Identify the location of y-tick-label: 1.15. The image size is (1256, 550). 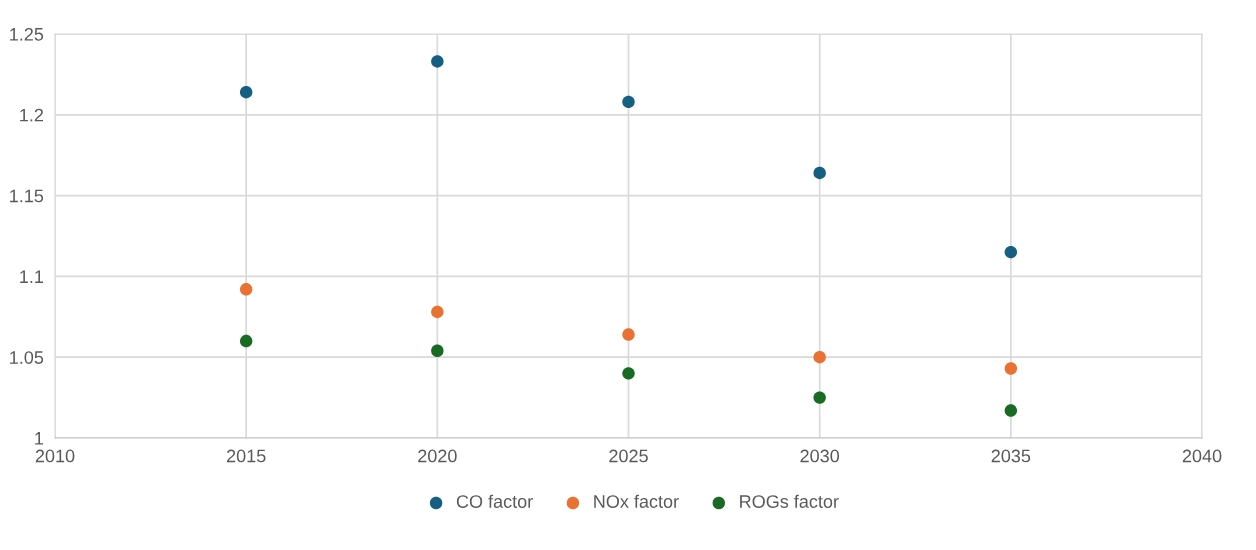
(27, 196).